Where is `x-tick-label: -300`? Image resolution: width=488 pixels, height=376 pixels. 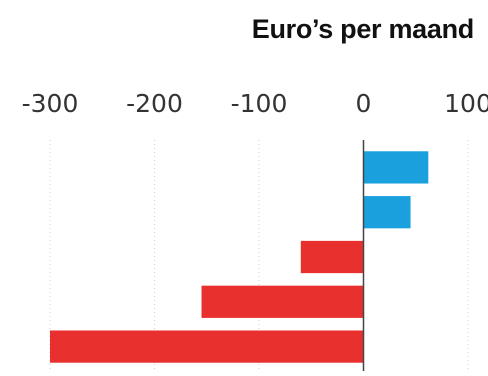
x-tick-label: -300 is located at coordinates (50, 103).